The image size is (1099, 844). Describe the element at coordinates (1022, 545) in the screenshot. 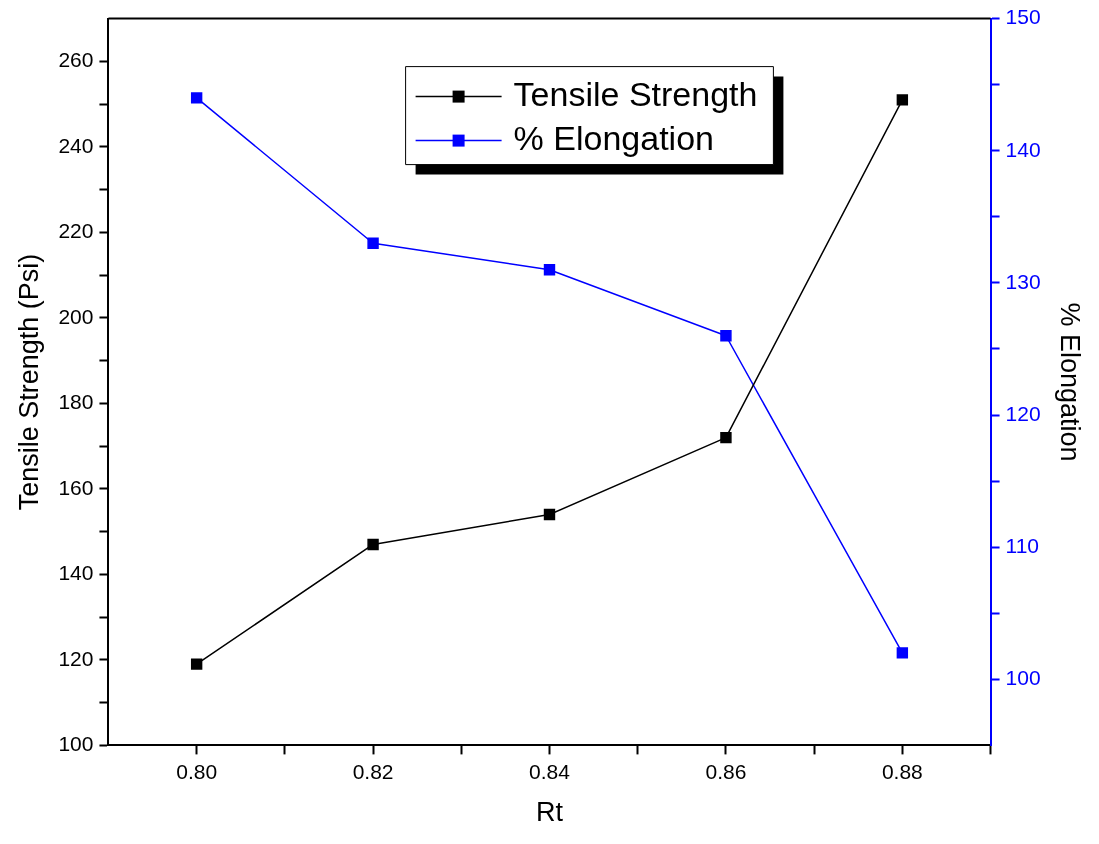

I see `y2-tick-label: 110` at that location.